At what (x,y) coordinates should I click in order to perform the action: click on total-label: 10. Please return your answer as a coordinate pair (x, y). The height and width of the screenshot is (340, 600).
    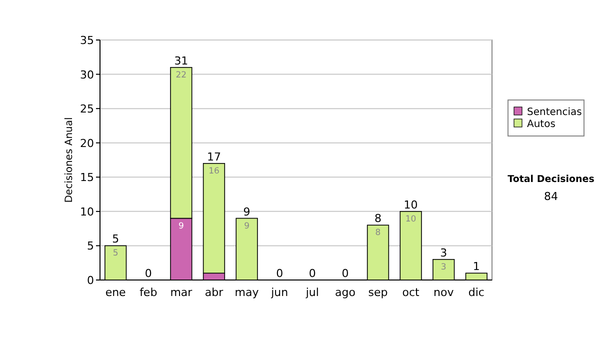
    Looking at the image, I should click on (411, 205).